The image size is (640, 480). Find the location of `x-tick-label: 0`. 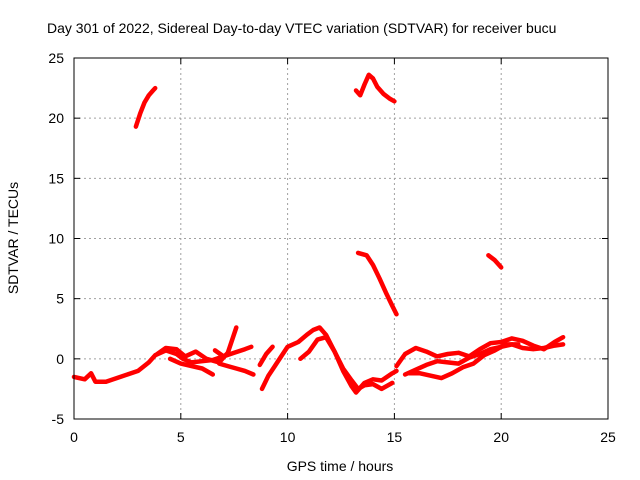

x-tick-label: 0 is located at coordinates (74, 437).